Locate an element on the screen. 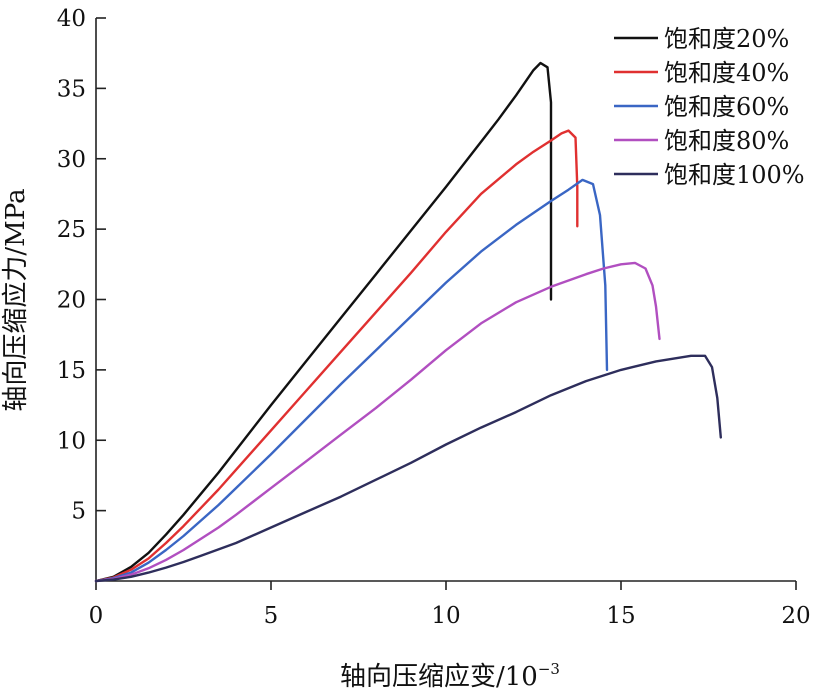 This screenshot has height=697, width=828. y-tick-label: 30 is located at coordinates (71, 160).